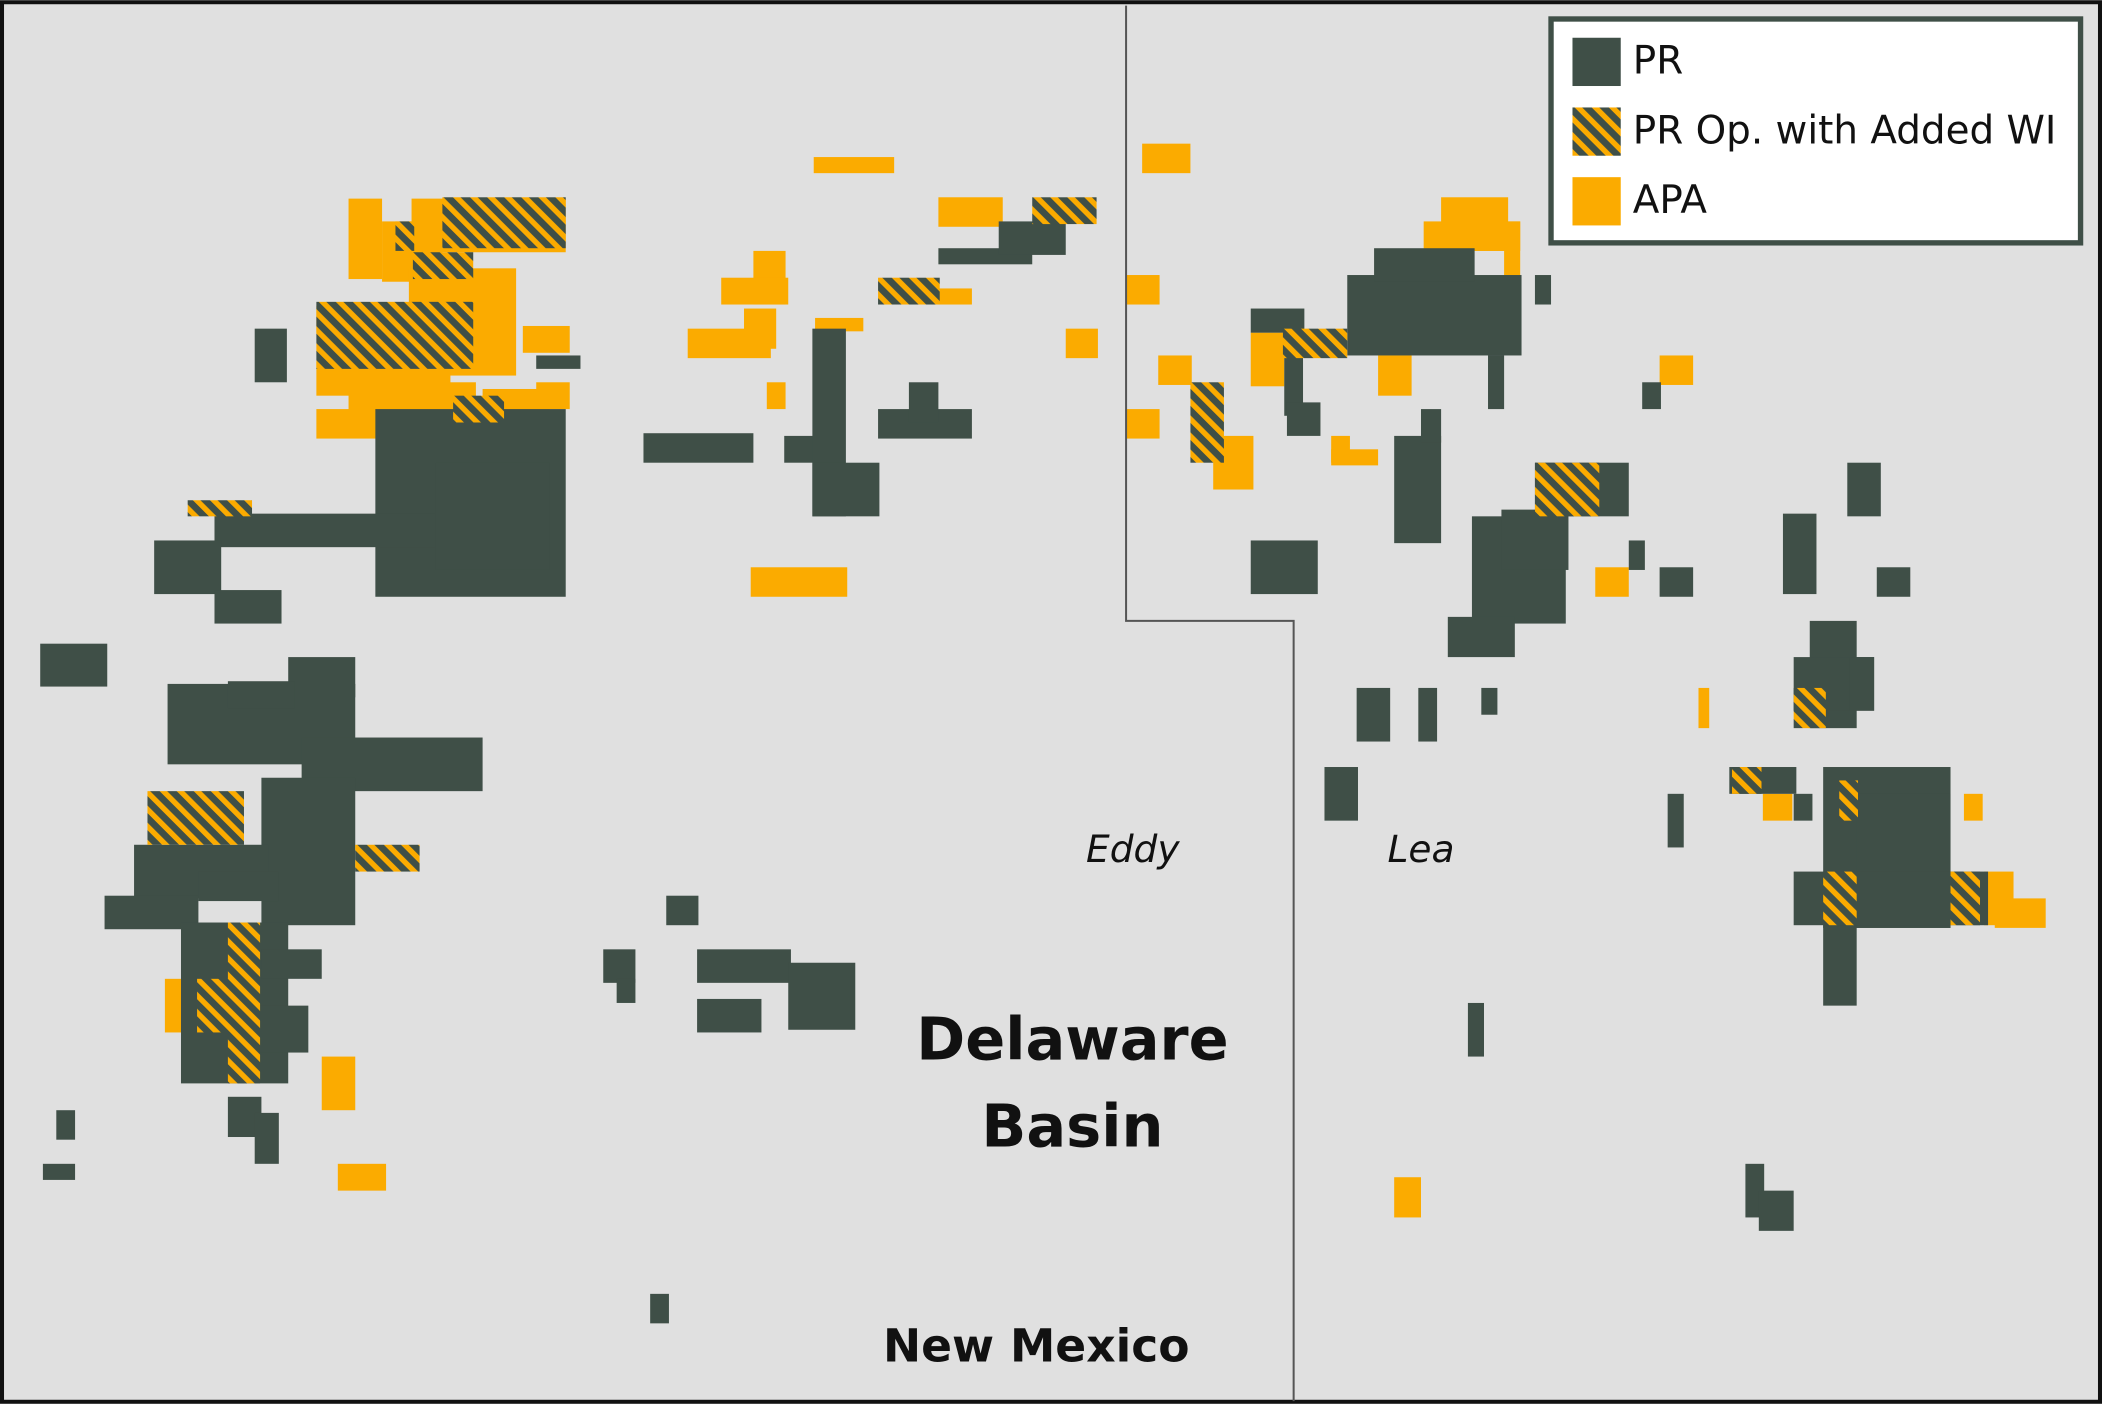 The height and width of the screenshot is (1404, 2102). What do you see at coordinates (1658, 61) in the screenshot?
I see `legend-label: PR` at bounding box center [1658, 61].